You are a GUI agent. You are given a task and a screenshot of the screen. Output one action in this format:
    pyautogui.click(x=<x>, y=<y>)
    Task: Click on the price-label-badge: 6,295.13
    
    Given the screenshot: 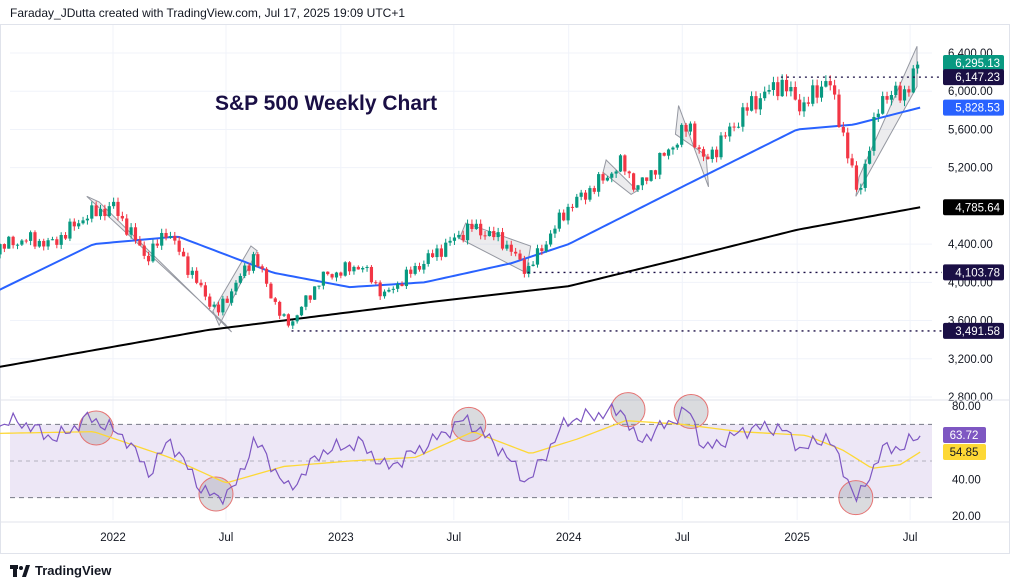 What is the action you would take?
    pyautogui.click(x=973, y=63)
    